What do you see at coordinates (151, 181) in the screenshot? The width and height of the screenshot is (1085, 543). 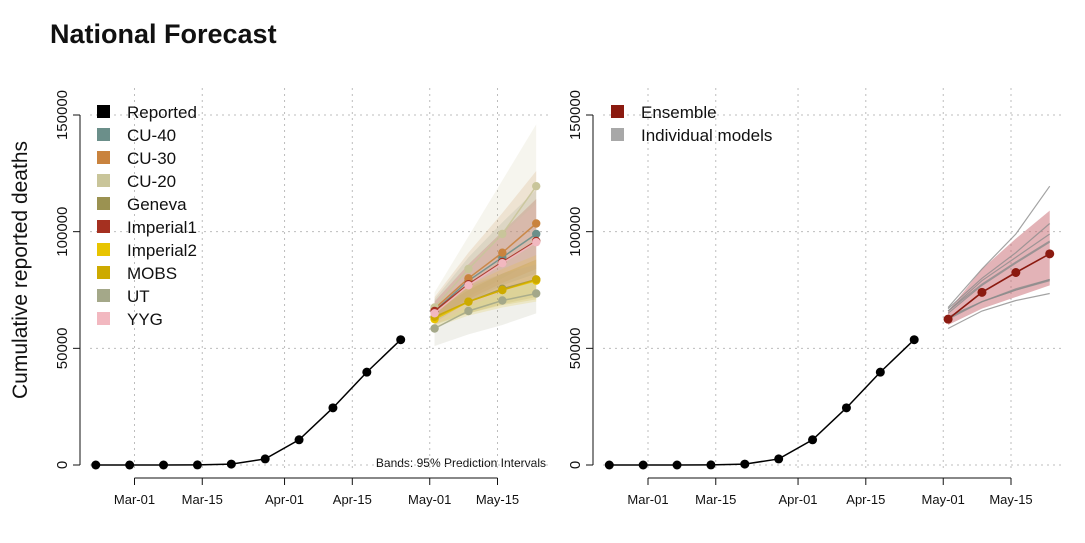 I see `legend-label: CU-20` at bounding box center [151, 181].